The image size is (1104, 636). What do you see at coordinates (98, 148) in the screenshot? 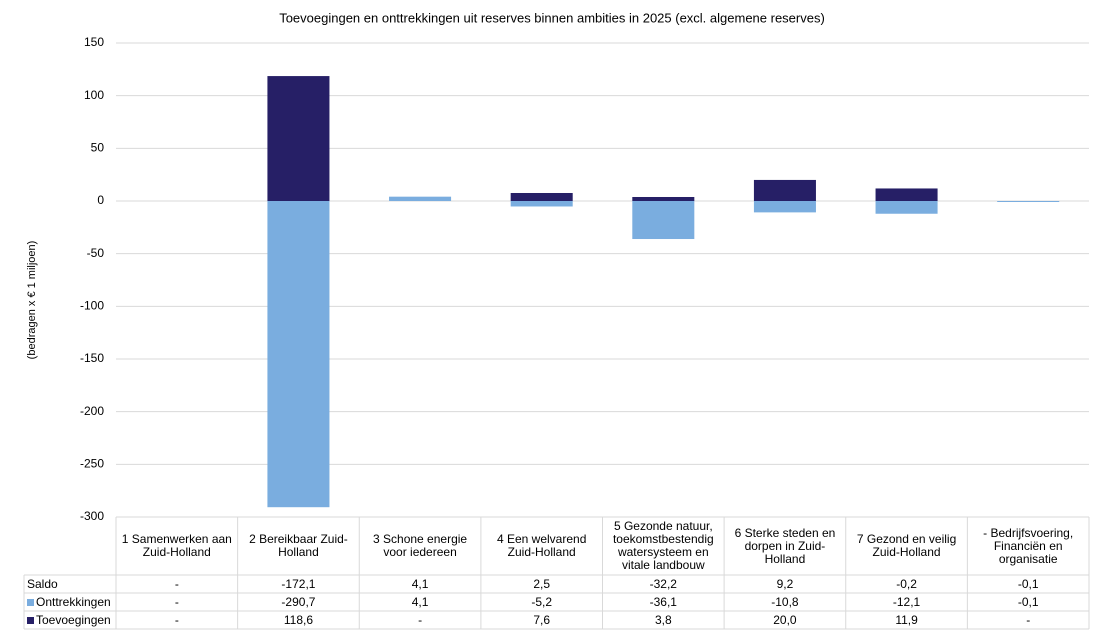
I see `y-tick-label: 50` at bounding box center [98, 148].